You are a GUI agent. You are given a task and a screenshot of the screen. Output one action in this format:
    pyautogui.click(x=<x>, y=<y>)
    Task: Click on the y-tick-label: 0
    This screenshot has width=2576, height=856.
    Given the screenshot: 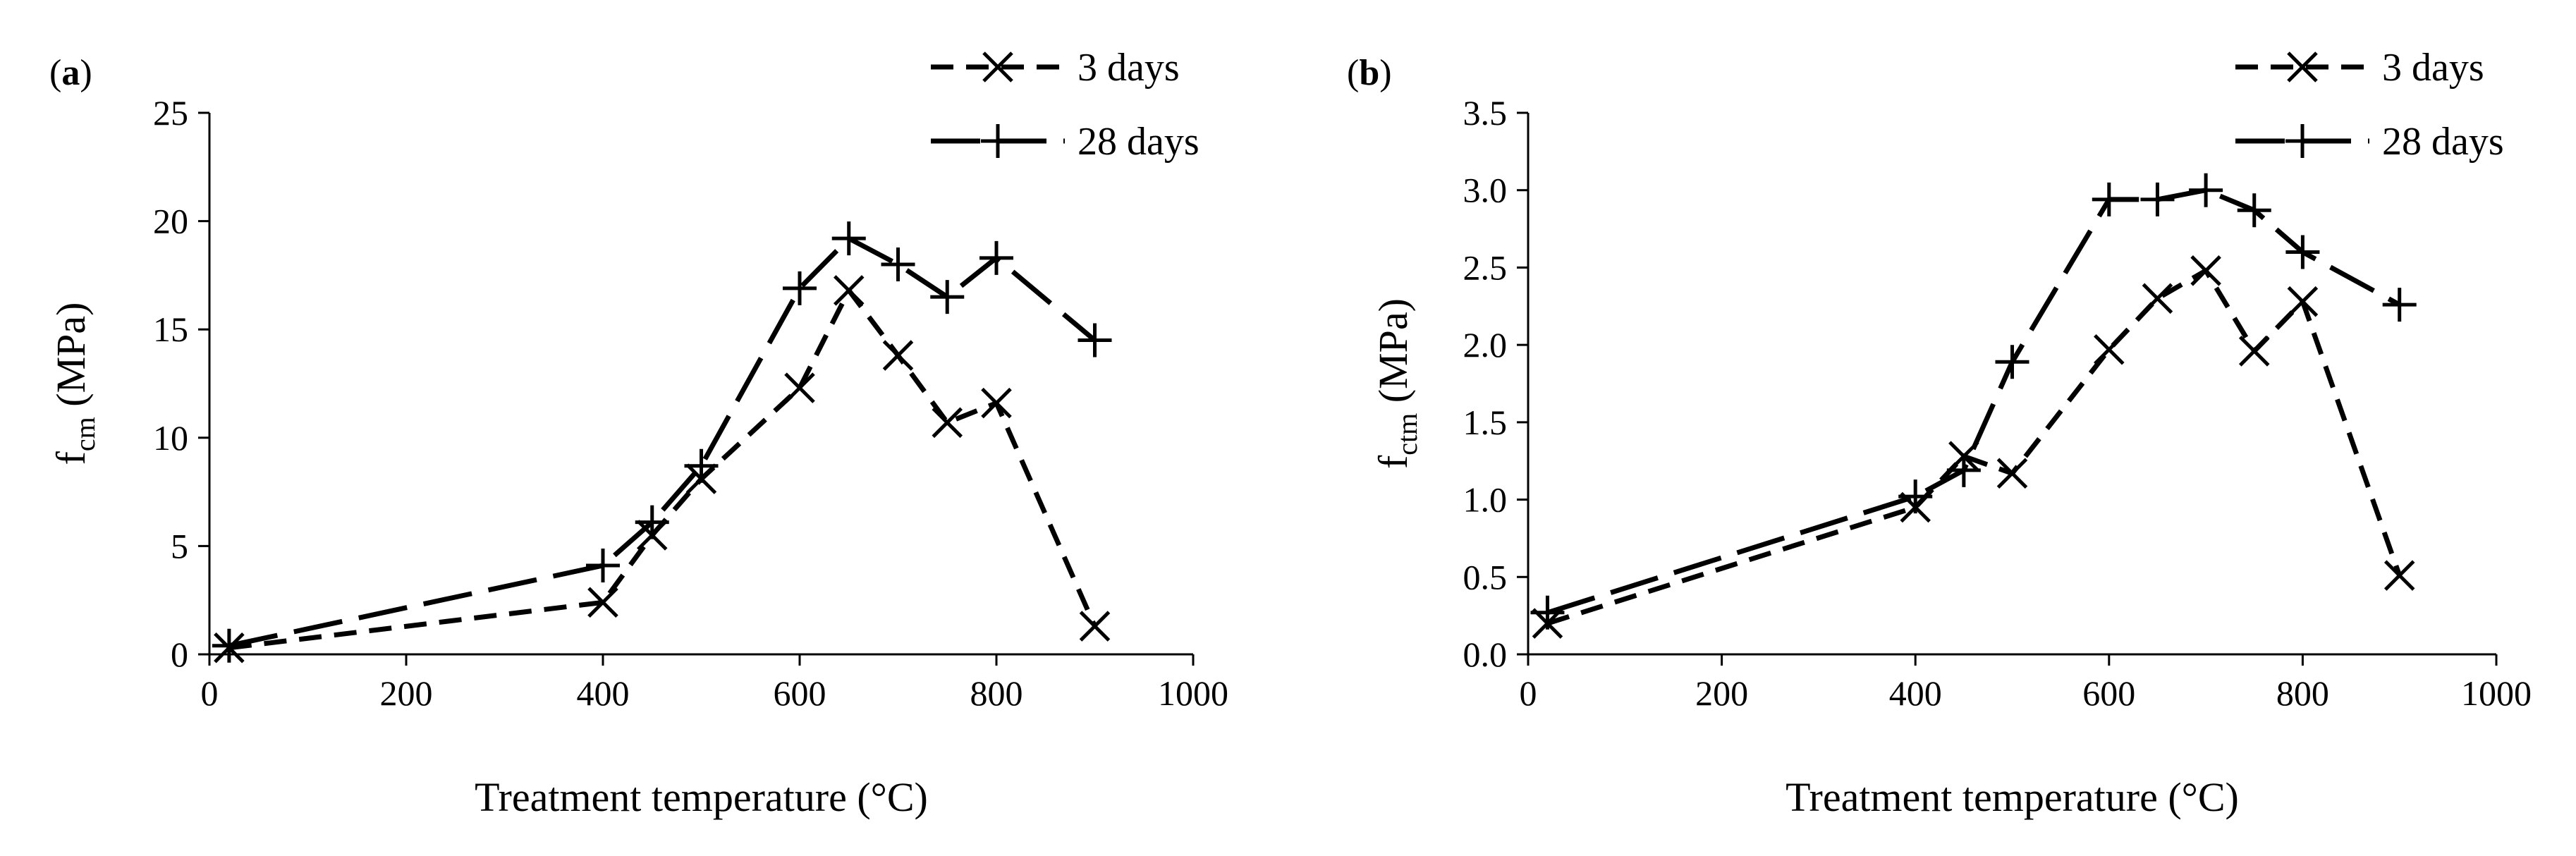 What is the action you would take?
    pyautogui.click(x=180, y=655)
    